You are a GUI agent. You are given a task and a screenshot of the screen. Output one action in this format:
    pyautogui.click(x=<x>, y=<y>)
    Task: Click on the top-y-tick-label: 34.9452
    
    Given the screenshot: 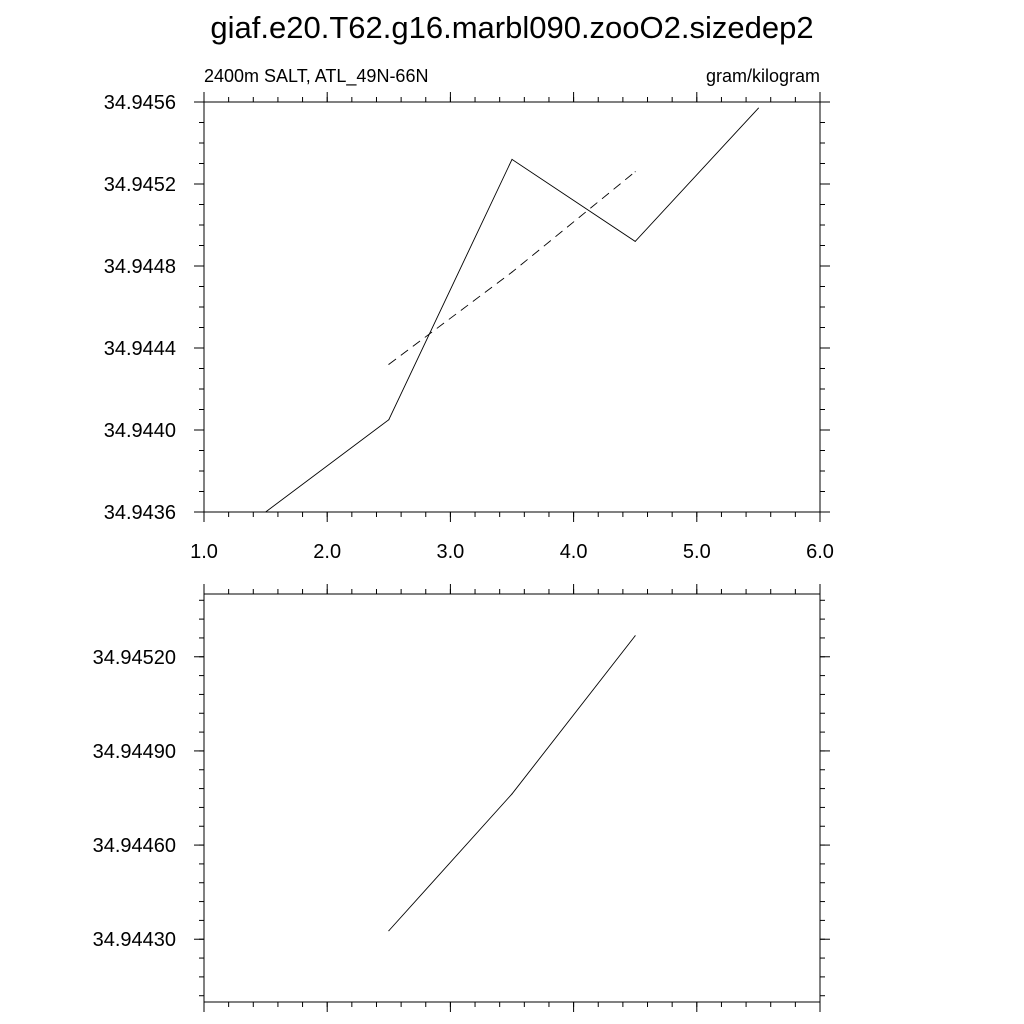 What is the action you would take?
    pyautogui.click(x=140, y=185)
    